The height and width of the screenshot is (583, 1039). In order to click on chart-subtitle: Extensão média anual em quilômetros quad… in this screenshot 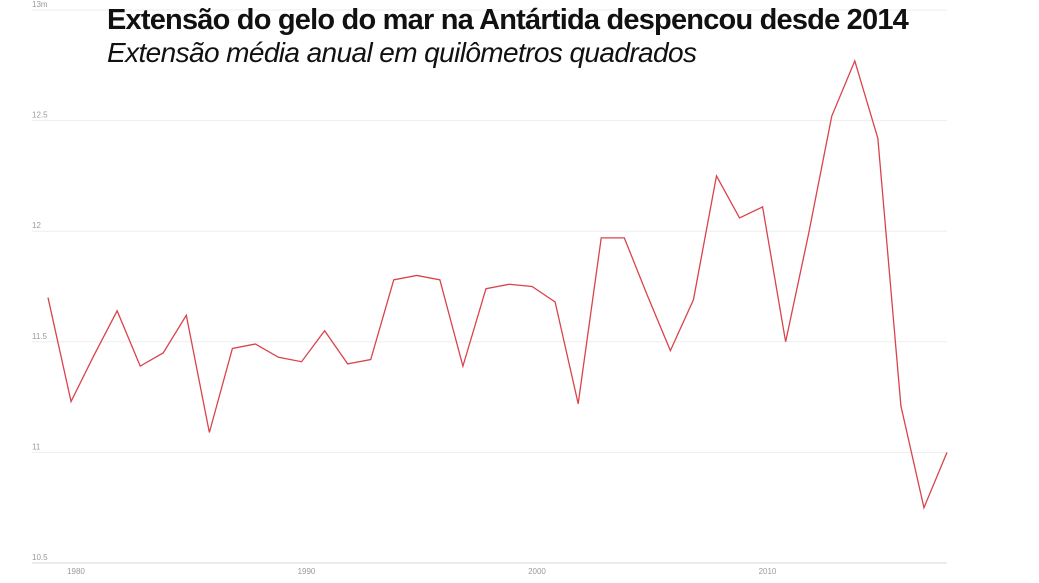, I will do `click(402, 52)`.